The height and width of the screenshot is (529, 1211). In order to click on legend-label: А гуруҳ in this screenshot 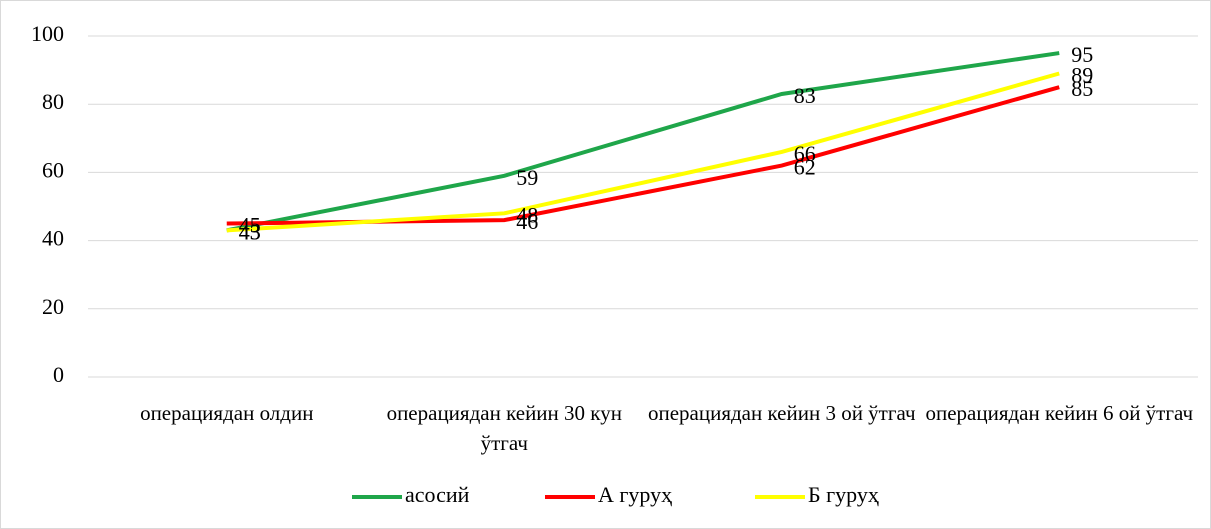, I will do `click(635, 494)`.